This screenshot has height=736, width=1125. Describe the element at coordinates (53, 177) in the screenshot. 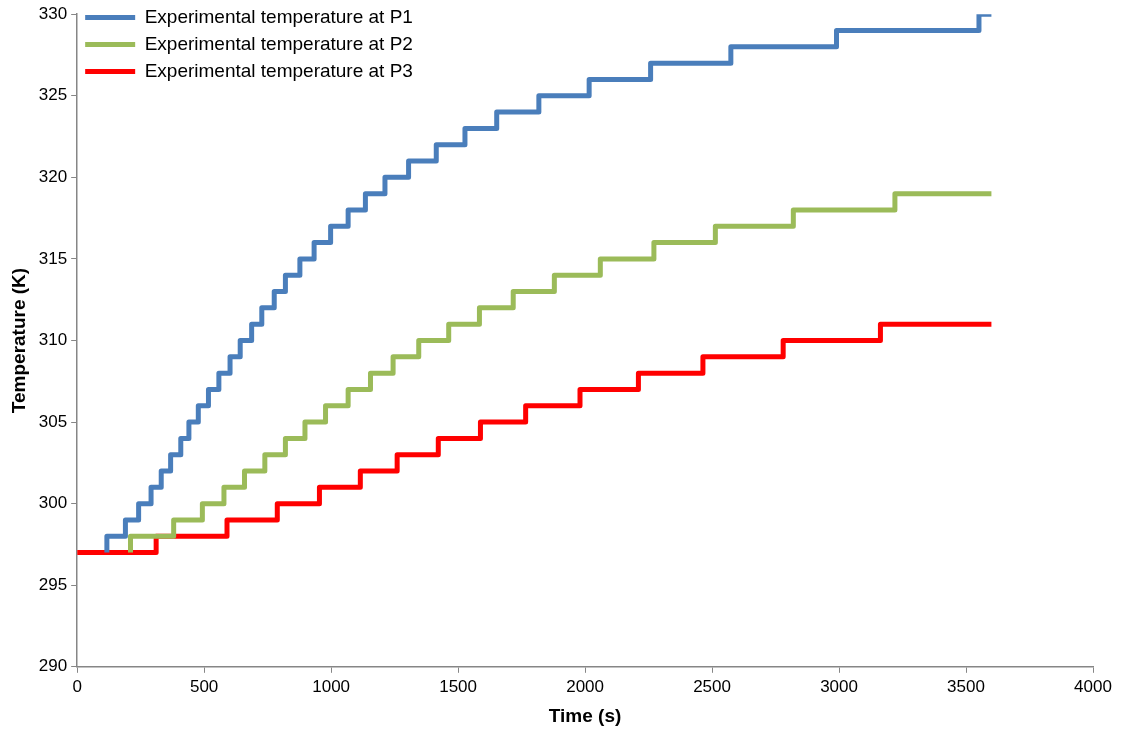

I see `y-tick-label: 320` at that location.